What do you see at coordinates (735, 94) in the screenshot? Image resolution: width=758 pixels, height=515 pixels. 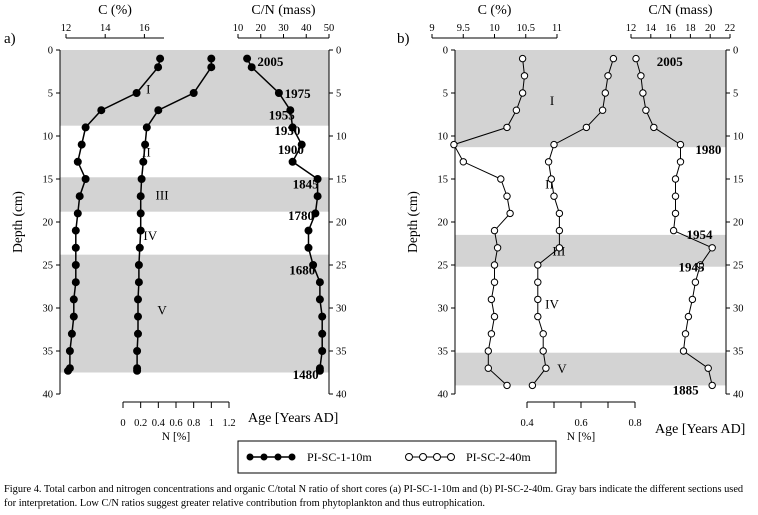 I see `depth-tick-label: 5` at bounding box center [735, 94].